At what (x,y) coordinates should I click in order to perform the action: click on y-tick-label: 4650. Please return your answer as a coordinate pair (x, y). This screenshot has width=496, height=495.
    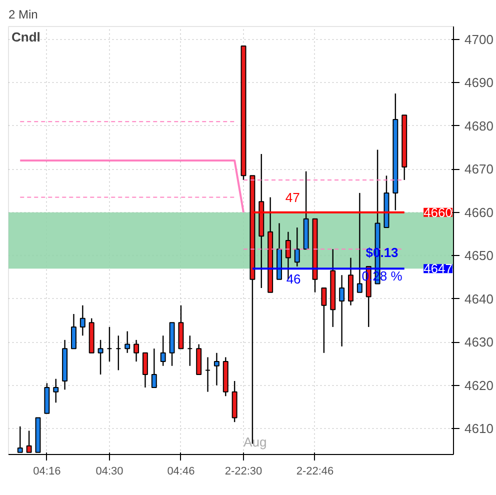
    Looking at the image, I should click on (479, 256).